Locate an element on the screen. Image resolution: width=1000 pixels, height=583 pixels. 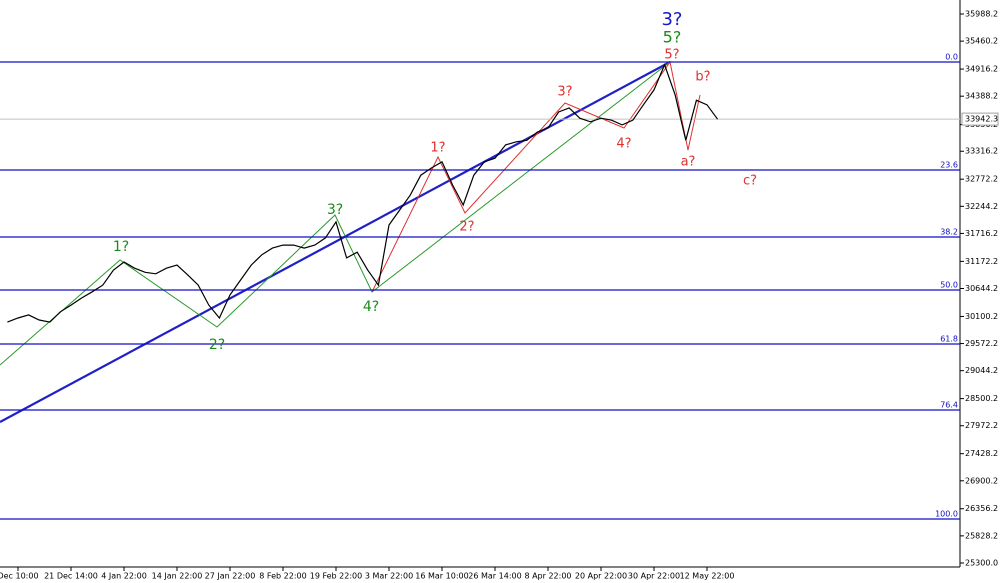
fib-level-label: 38.2 is located at coordinates (949, 232).